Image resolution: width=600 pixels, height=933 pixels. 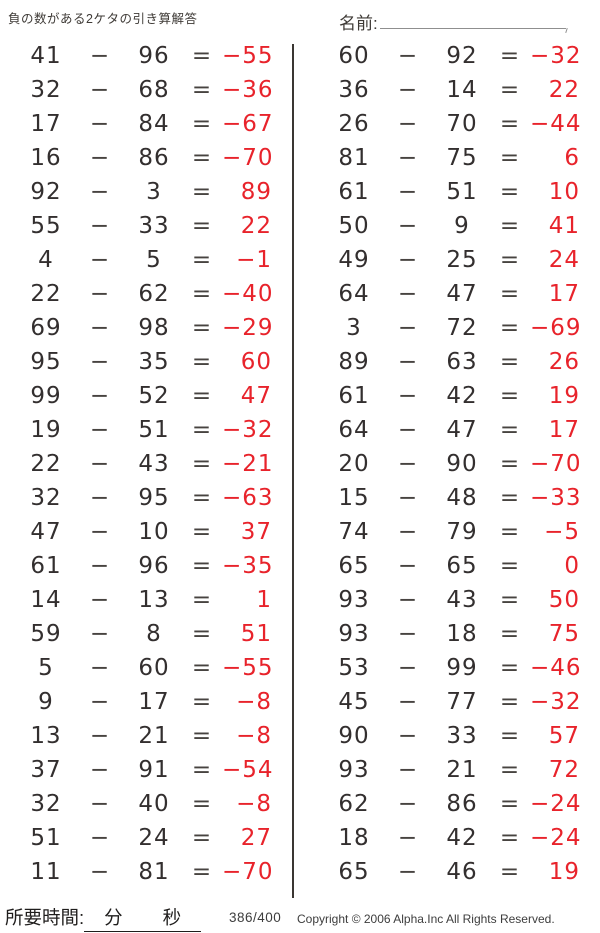 What do you see at coordinates (248, 124) in the screenshot?
I see `answer-value: −67` at bounding box center [248, 124].